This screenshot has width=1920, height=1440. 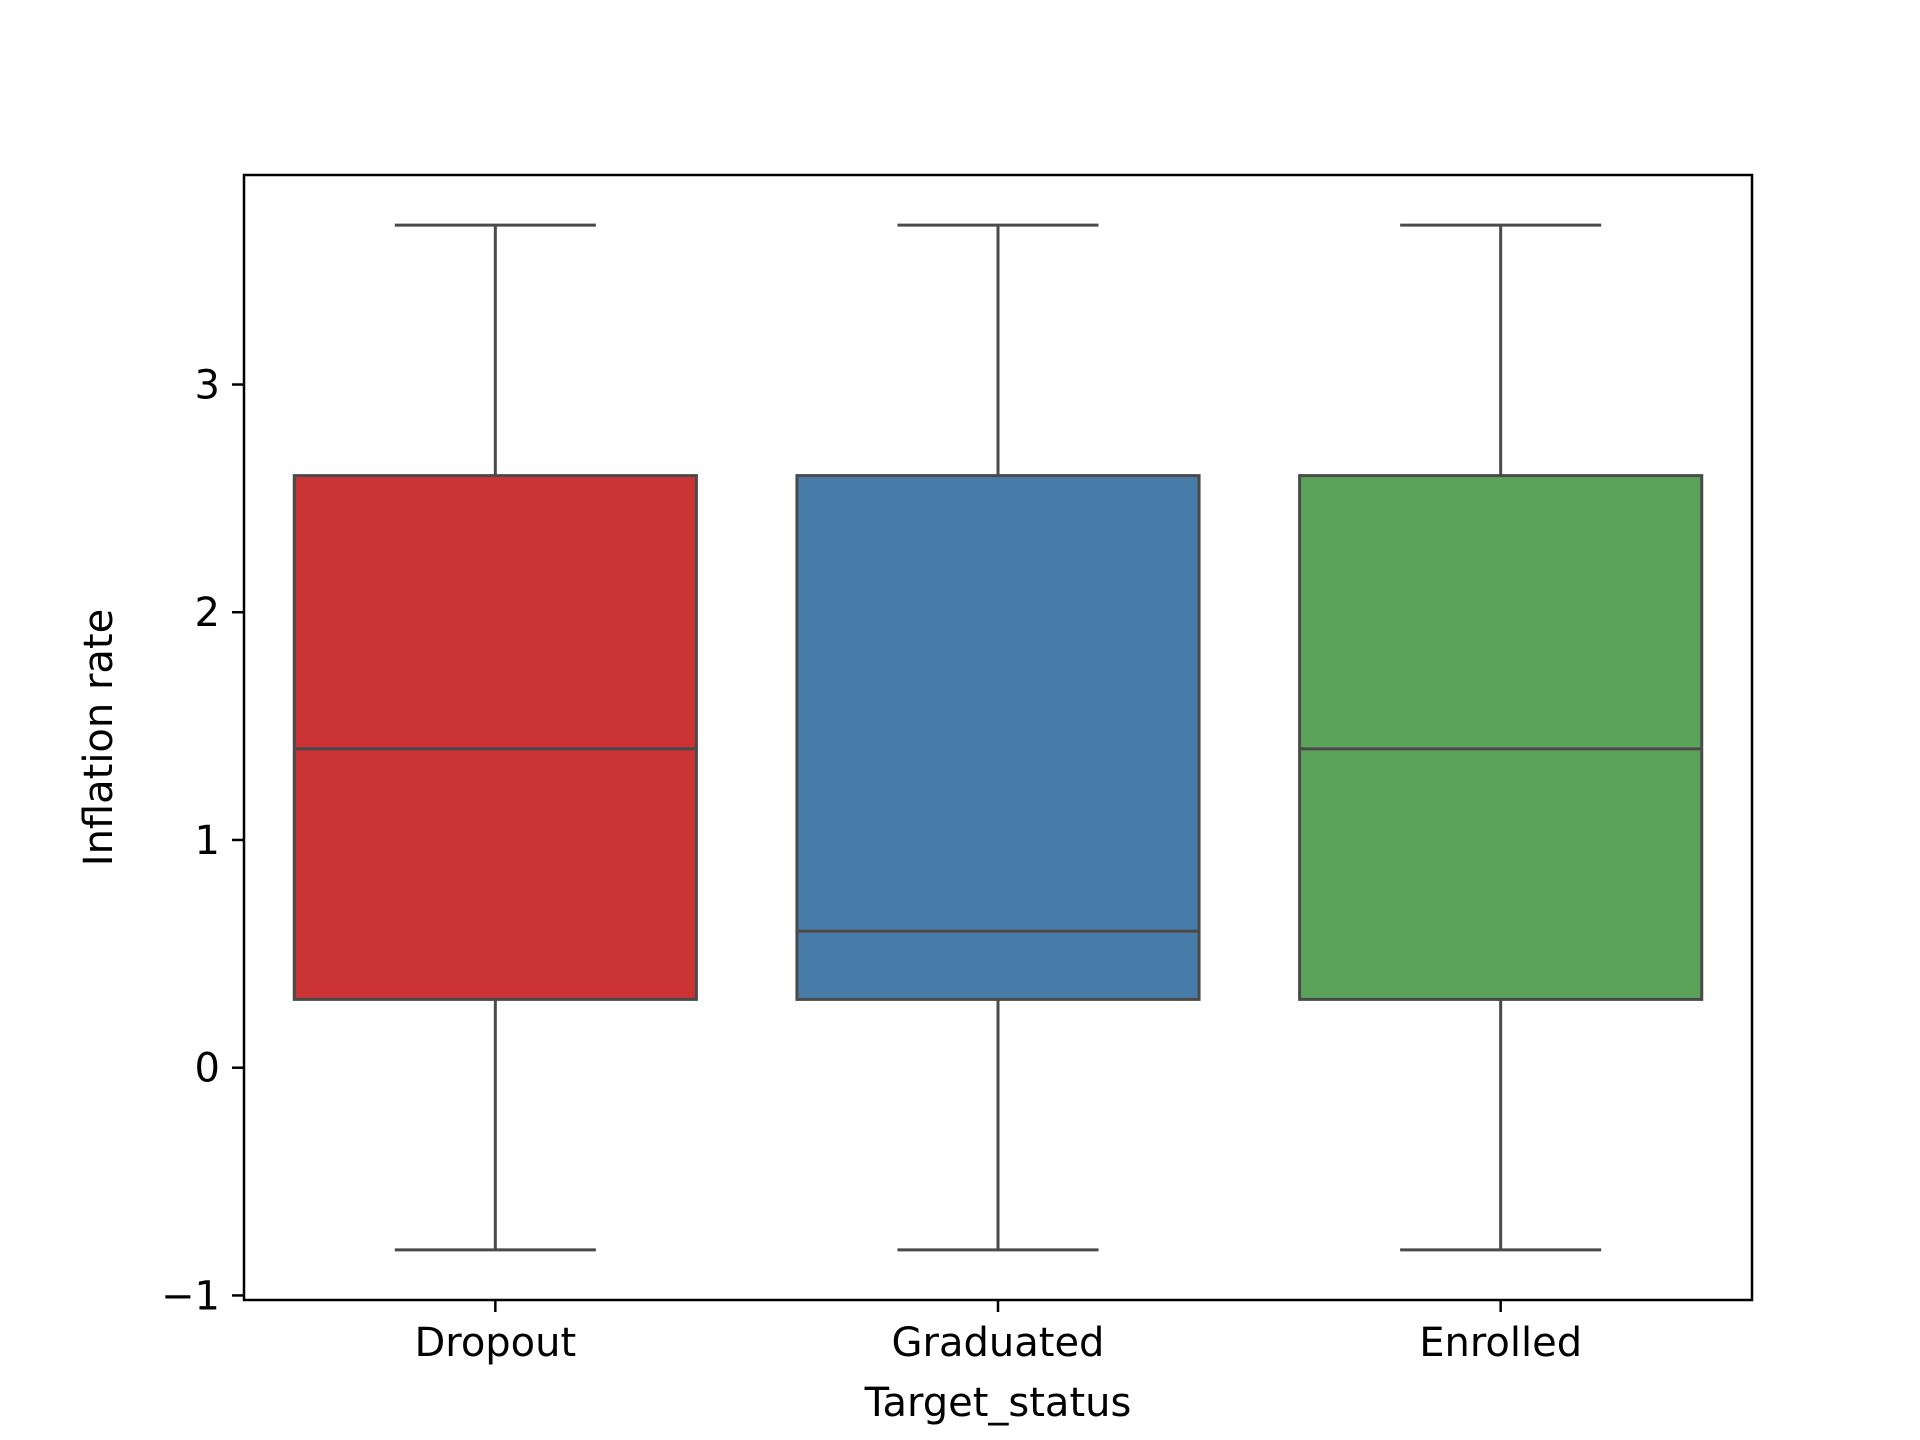 I want to click on y-tick-label: 1, so click(x=207, y=841).